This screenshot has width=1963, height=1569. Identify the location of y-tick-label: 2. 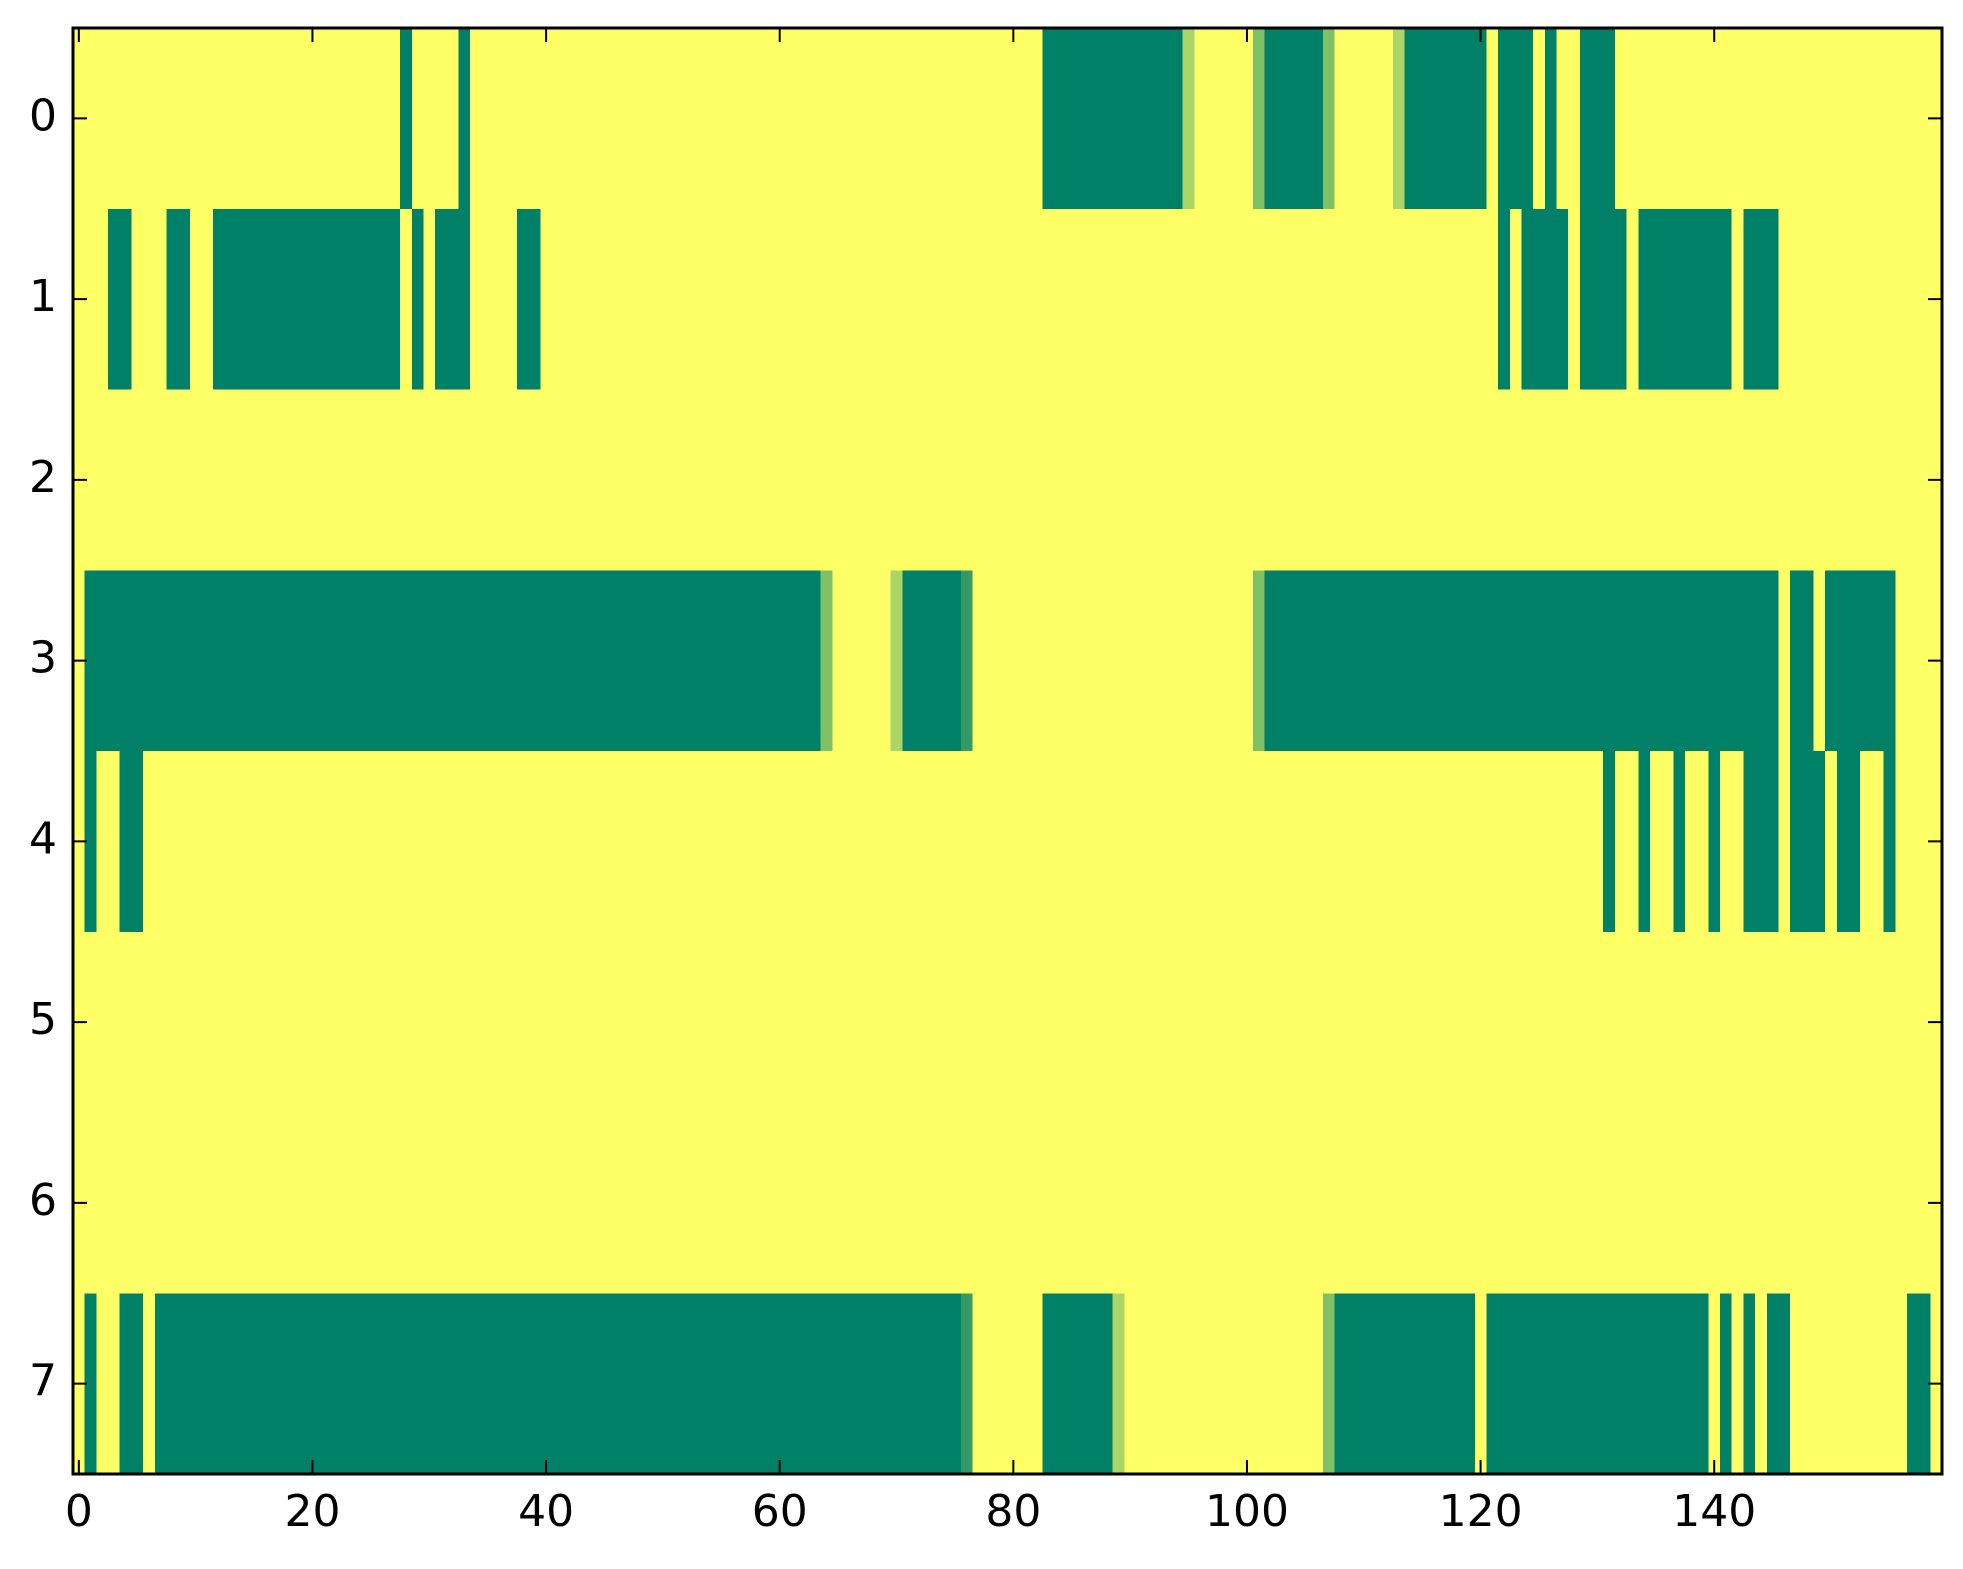
(43, 477).